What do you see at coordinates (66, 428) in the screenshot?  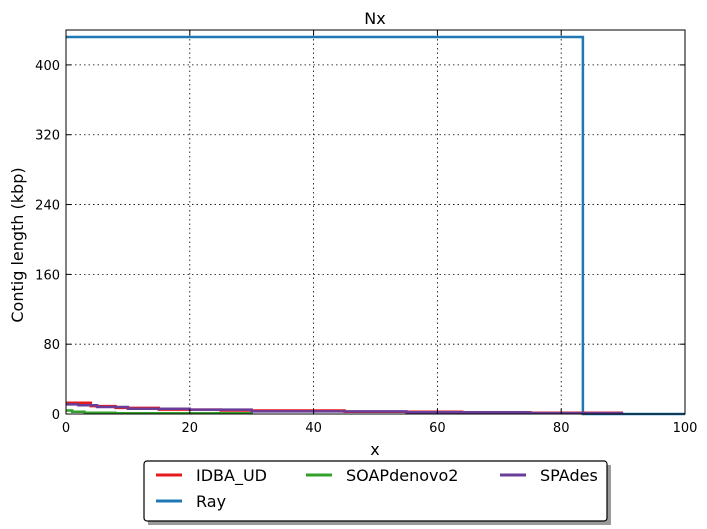 I see `x-tick-label: 0` at bounding box center [66, 428].